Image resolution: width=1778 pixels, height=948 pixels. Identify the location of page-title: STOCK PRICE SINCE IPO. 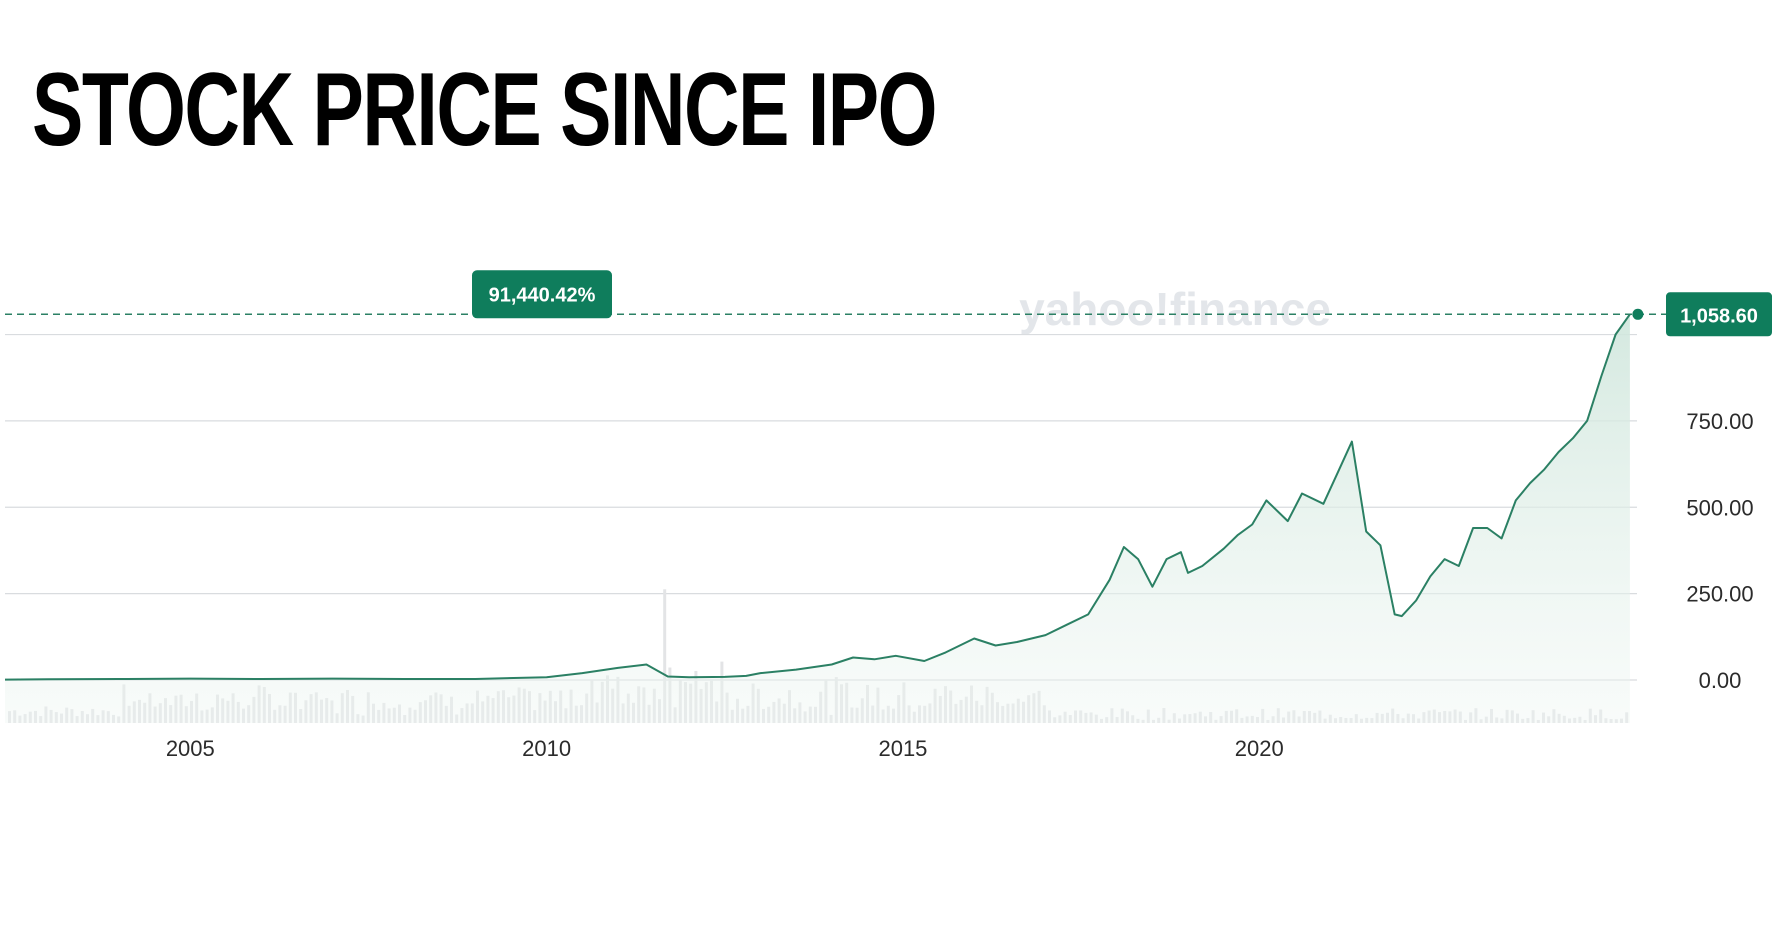
(484, 110).